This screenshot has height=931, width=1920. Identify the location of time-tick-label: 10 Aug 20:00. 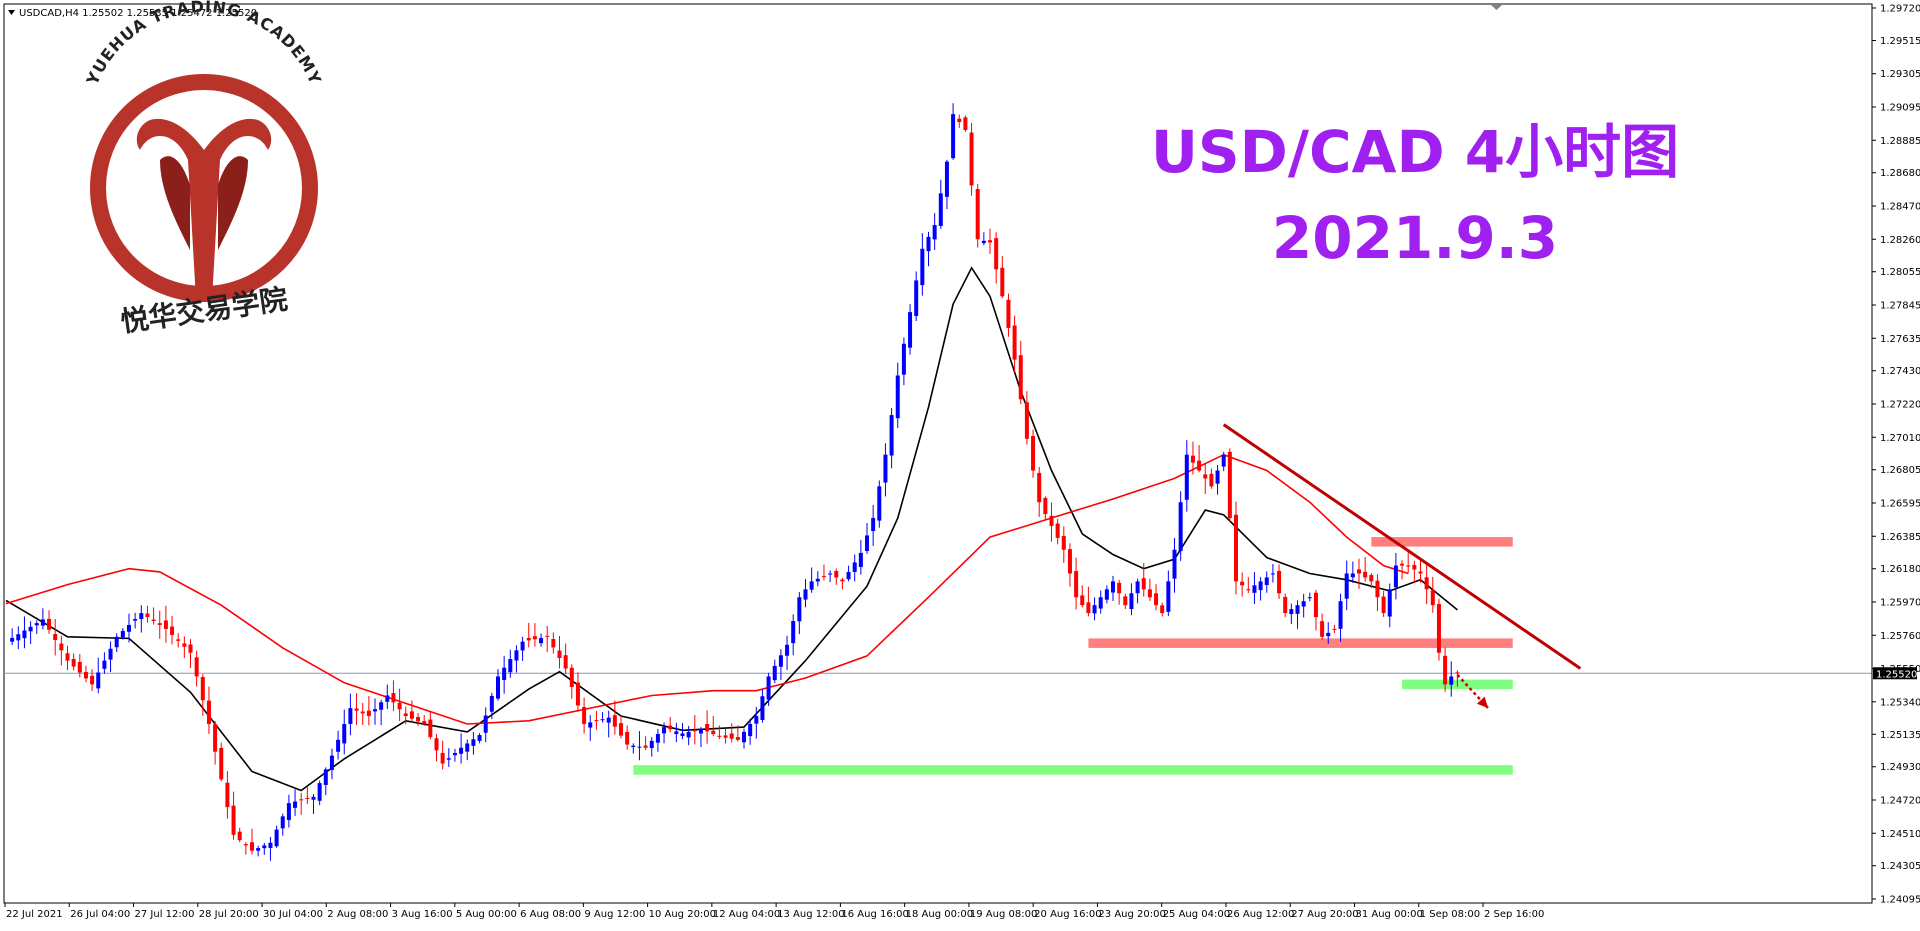
(682, 914).